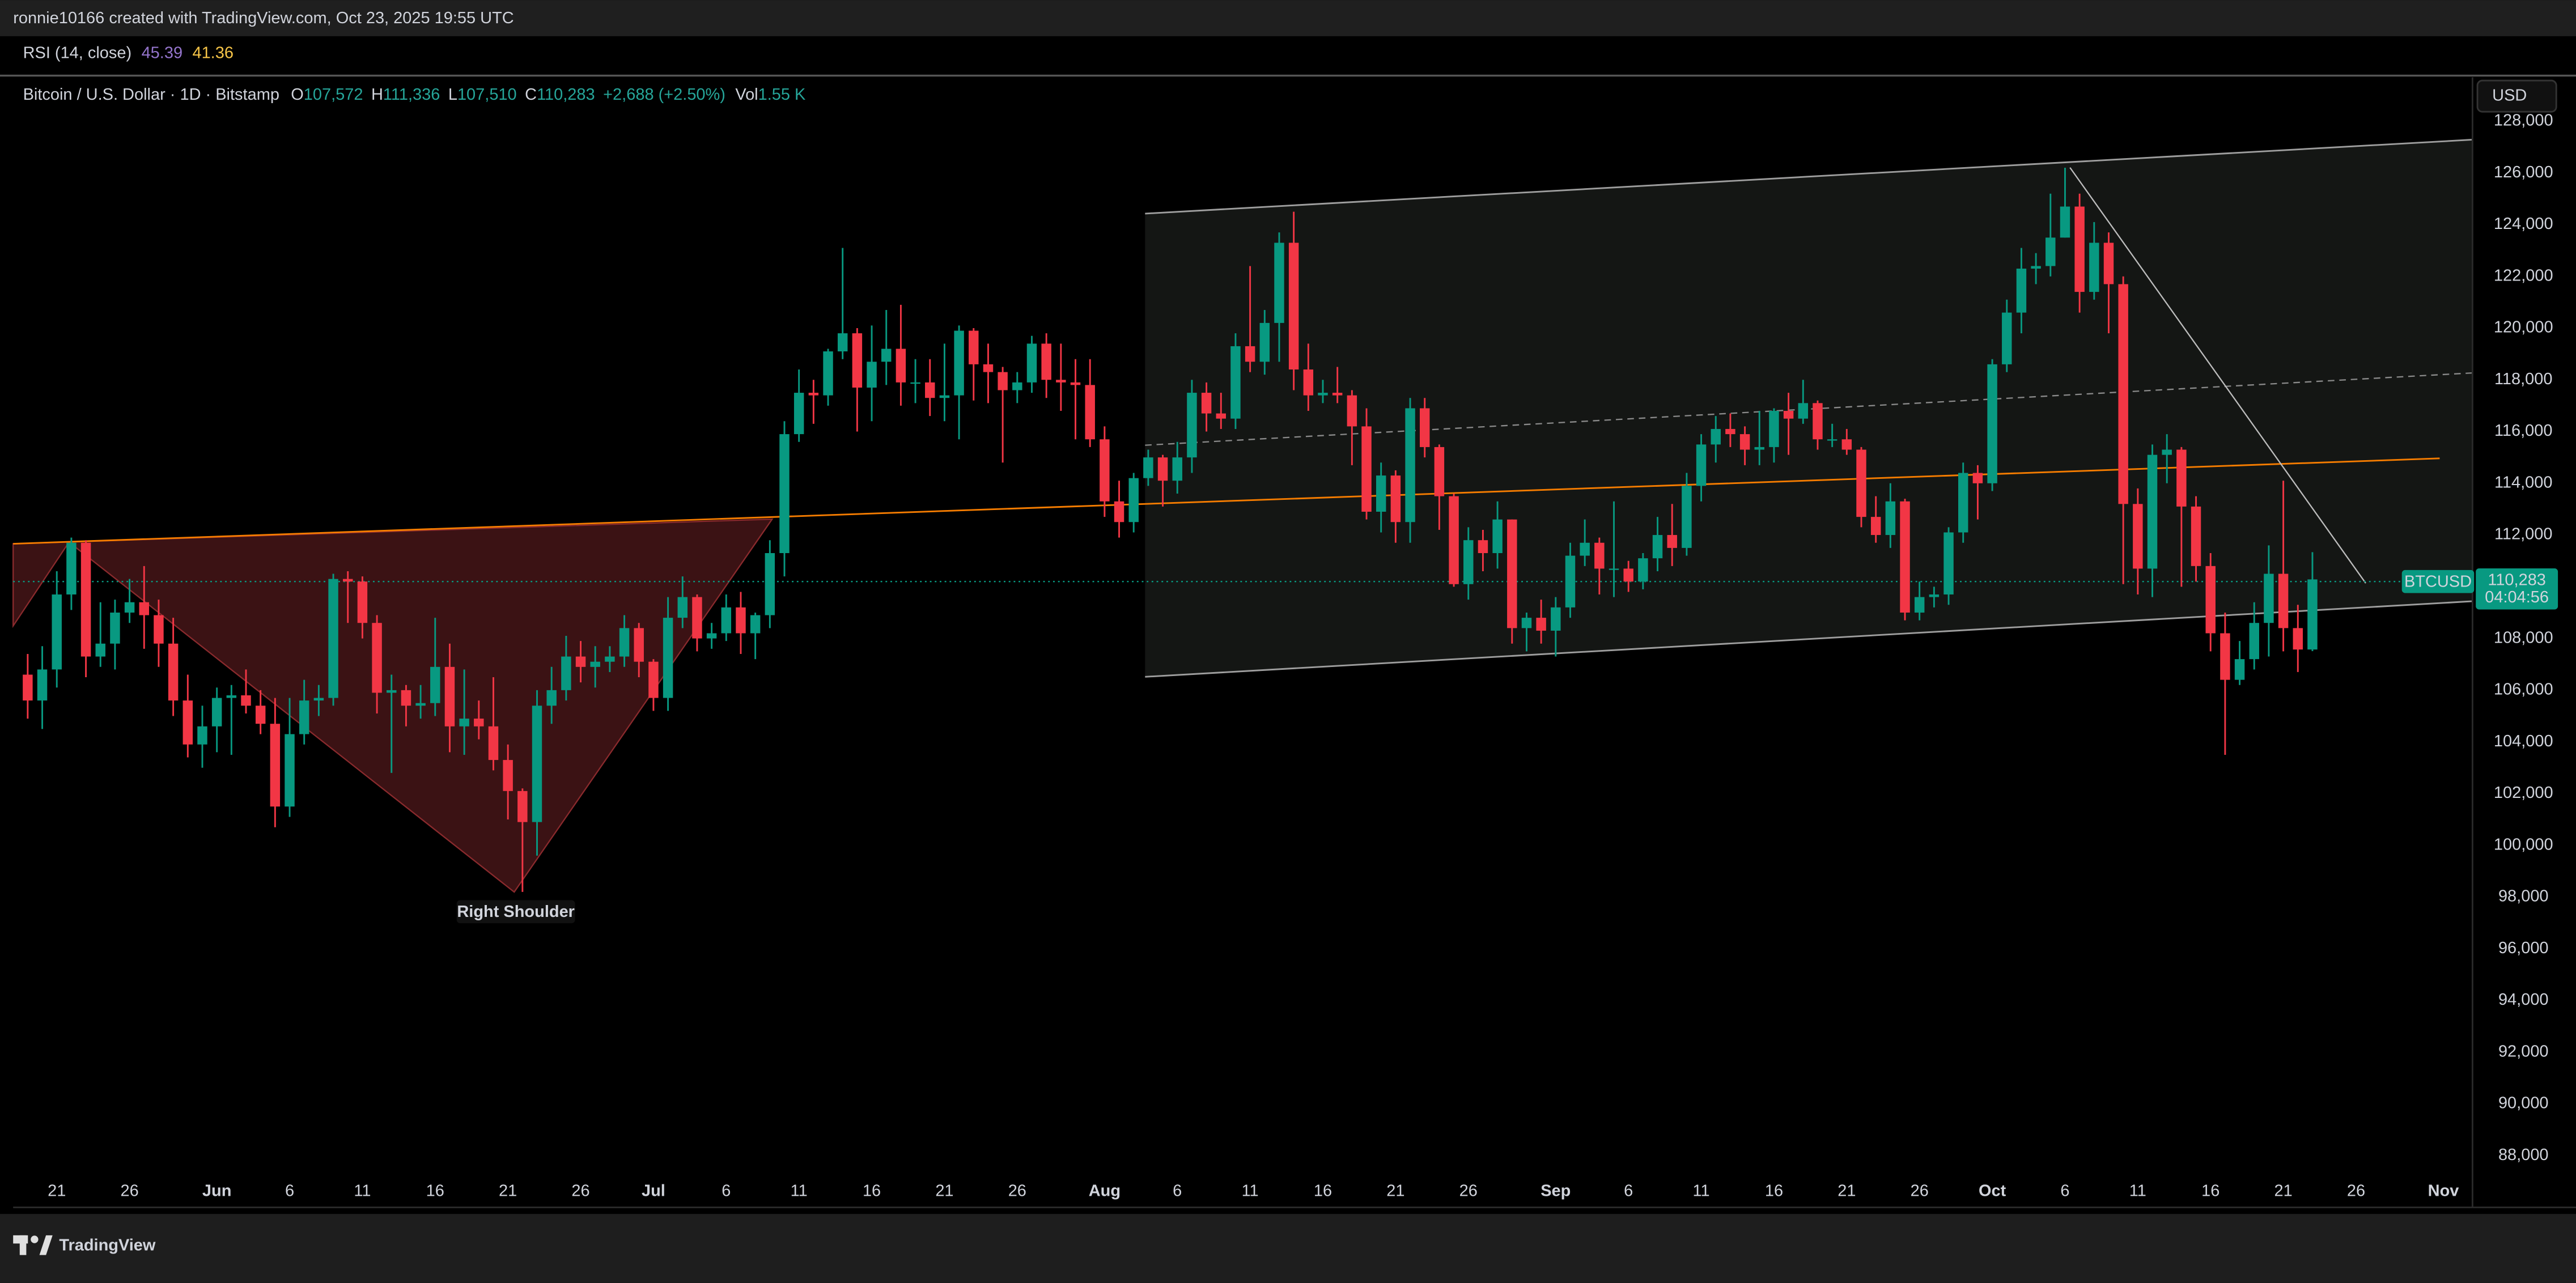  Describe the element at coordinates (393, 706) in the screenshot. I see `pattern-fill` at that location.